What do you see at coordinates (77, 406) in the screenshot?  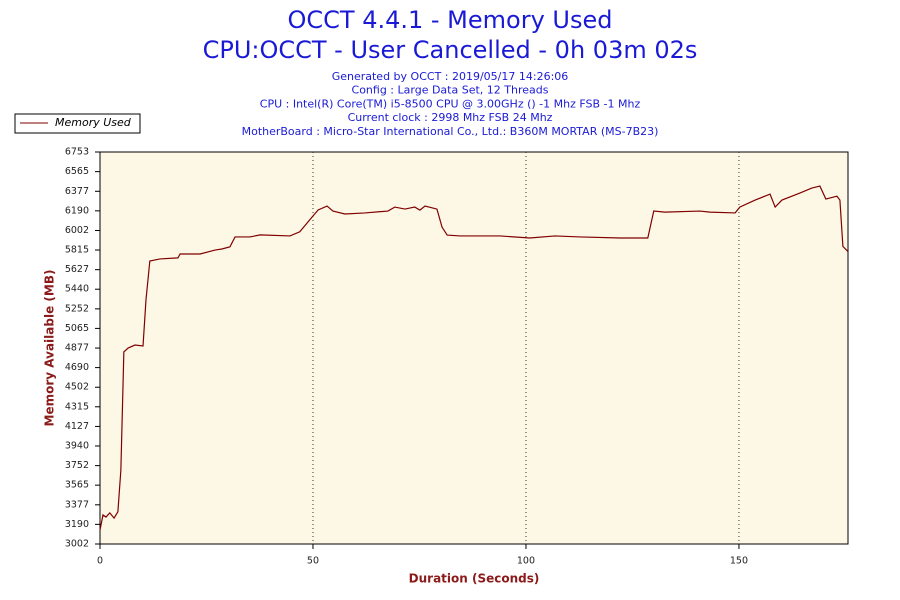 I see `y-tick-label: 4315` at bounding box center [77, 406].